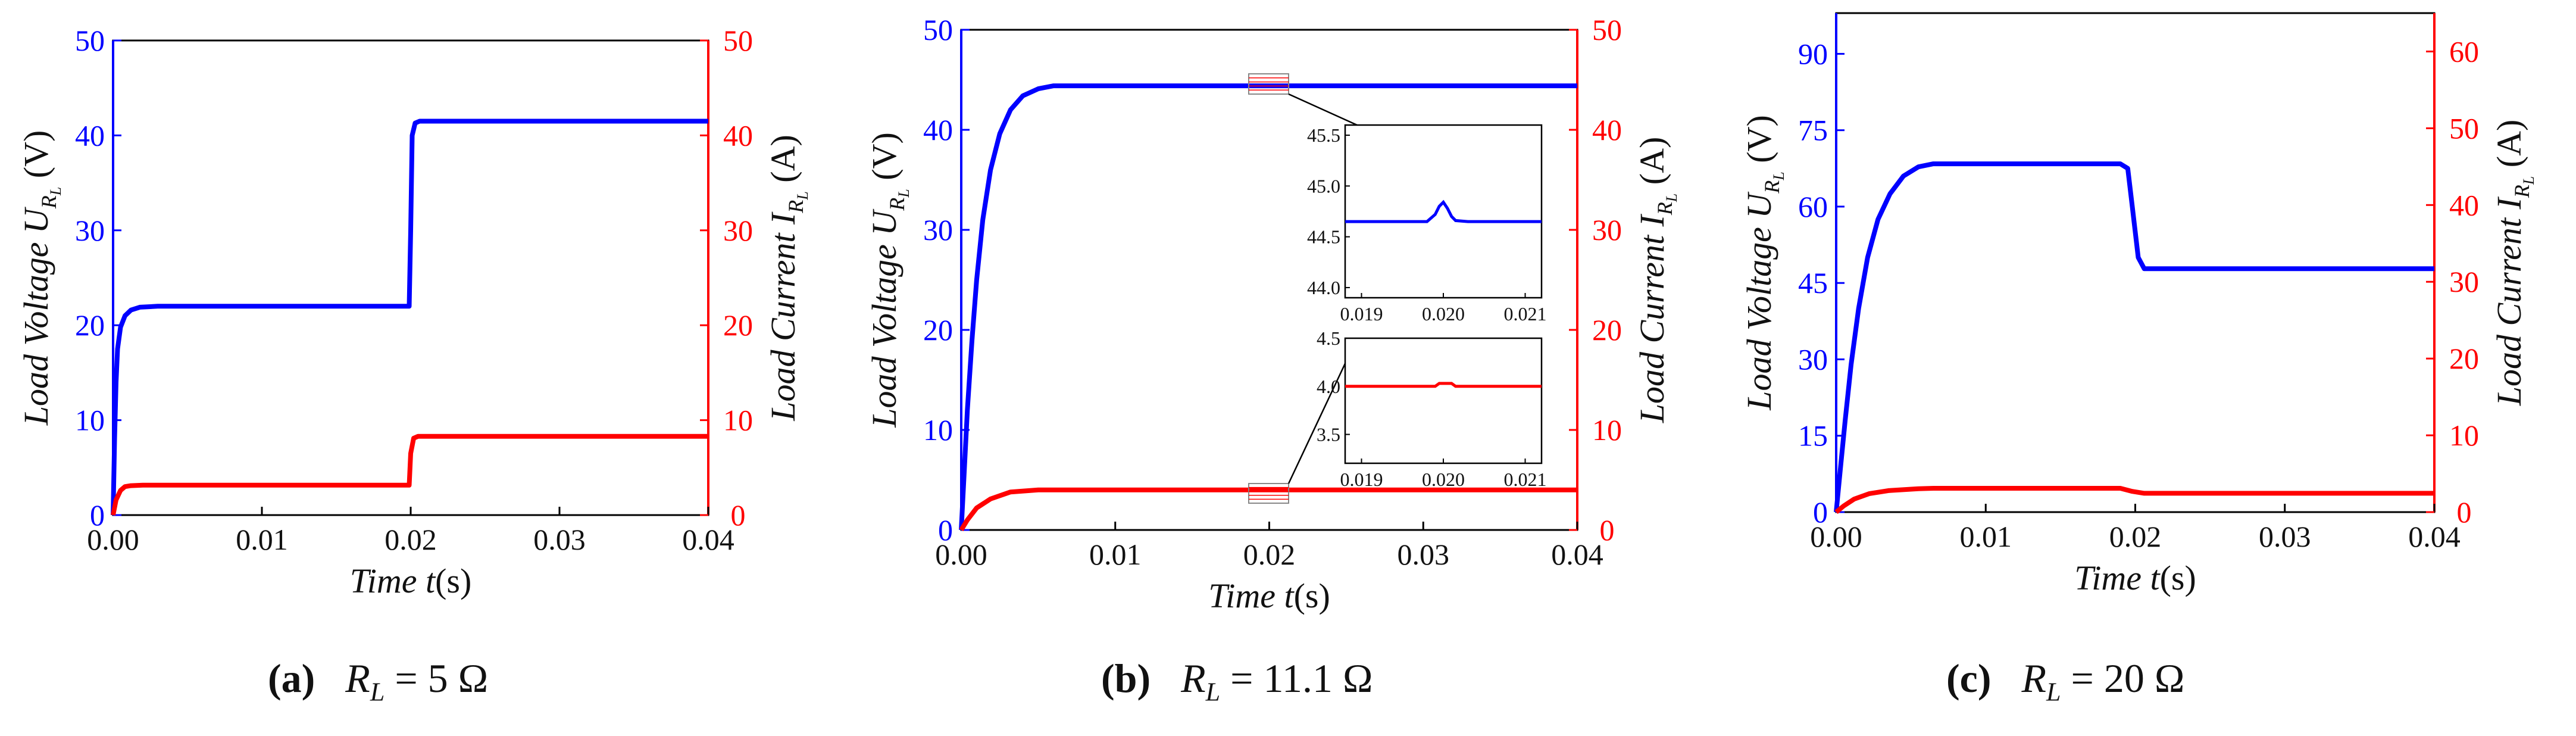 This screenshot has width=2576, height=736. What do you see at coordinates (1813, 283) in the screenshot?
I see `left-y-tick-label: 45` at bounding box center [1813, 283].